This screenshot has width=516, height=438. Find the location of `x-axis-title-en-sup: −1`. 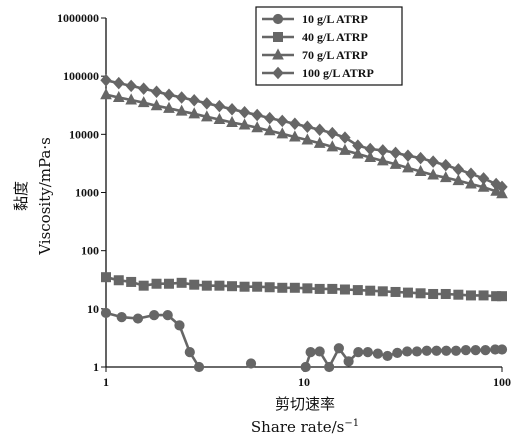

x-axis-title-en-sup: −1 is located at coordinates (351, 423).